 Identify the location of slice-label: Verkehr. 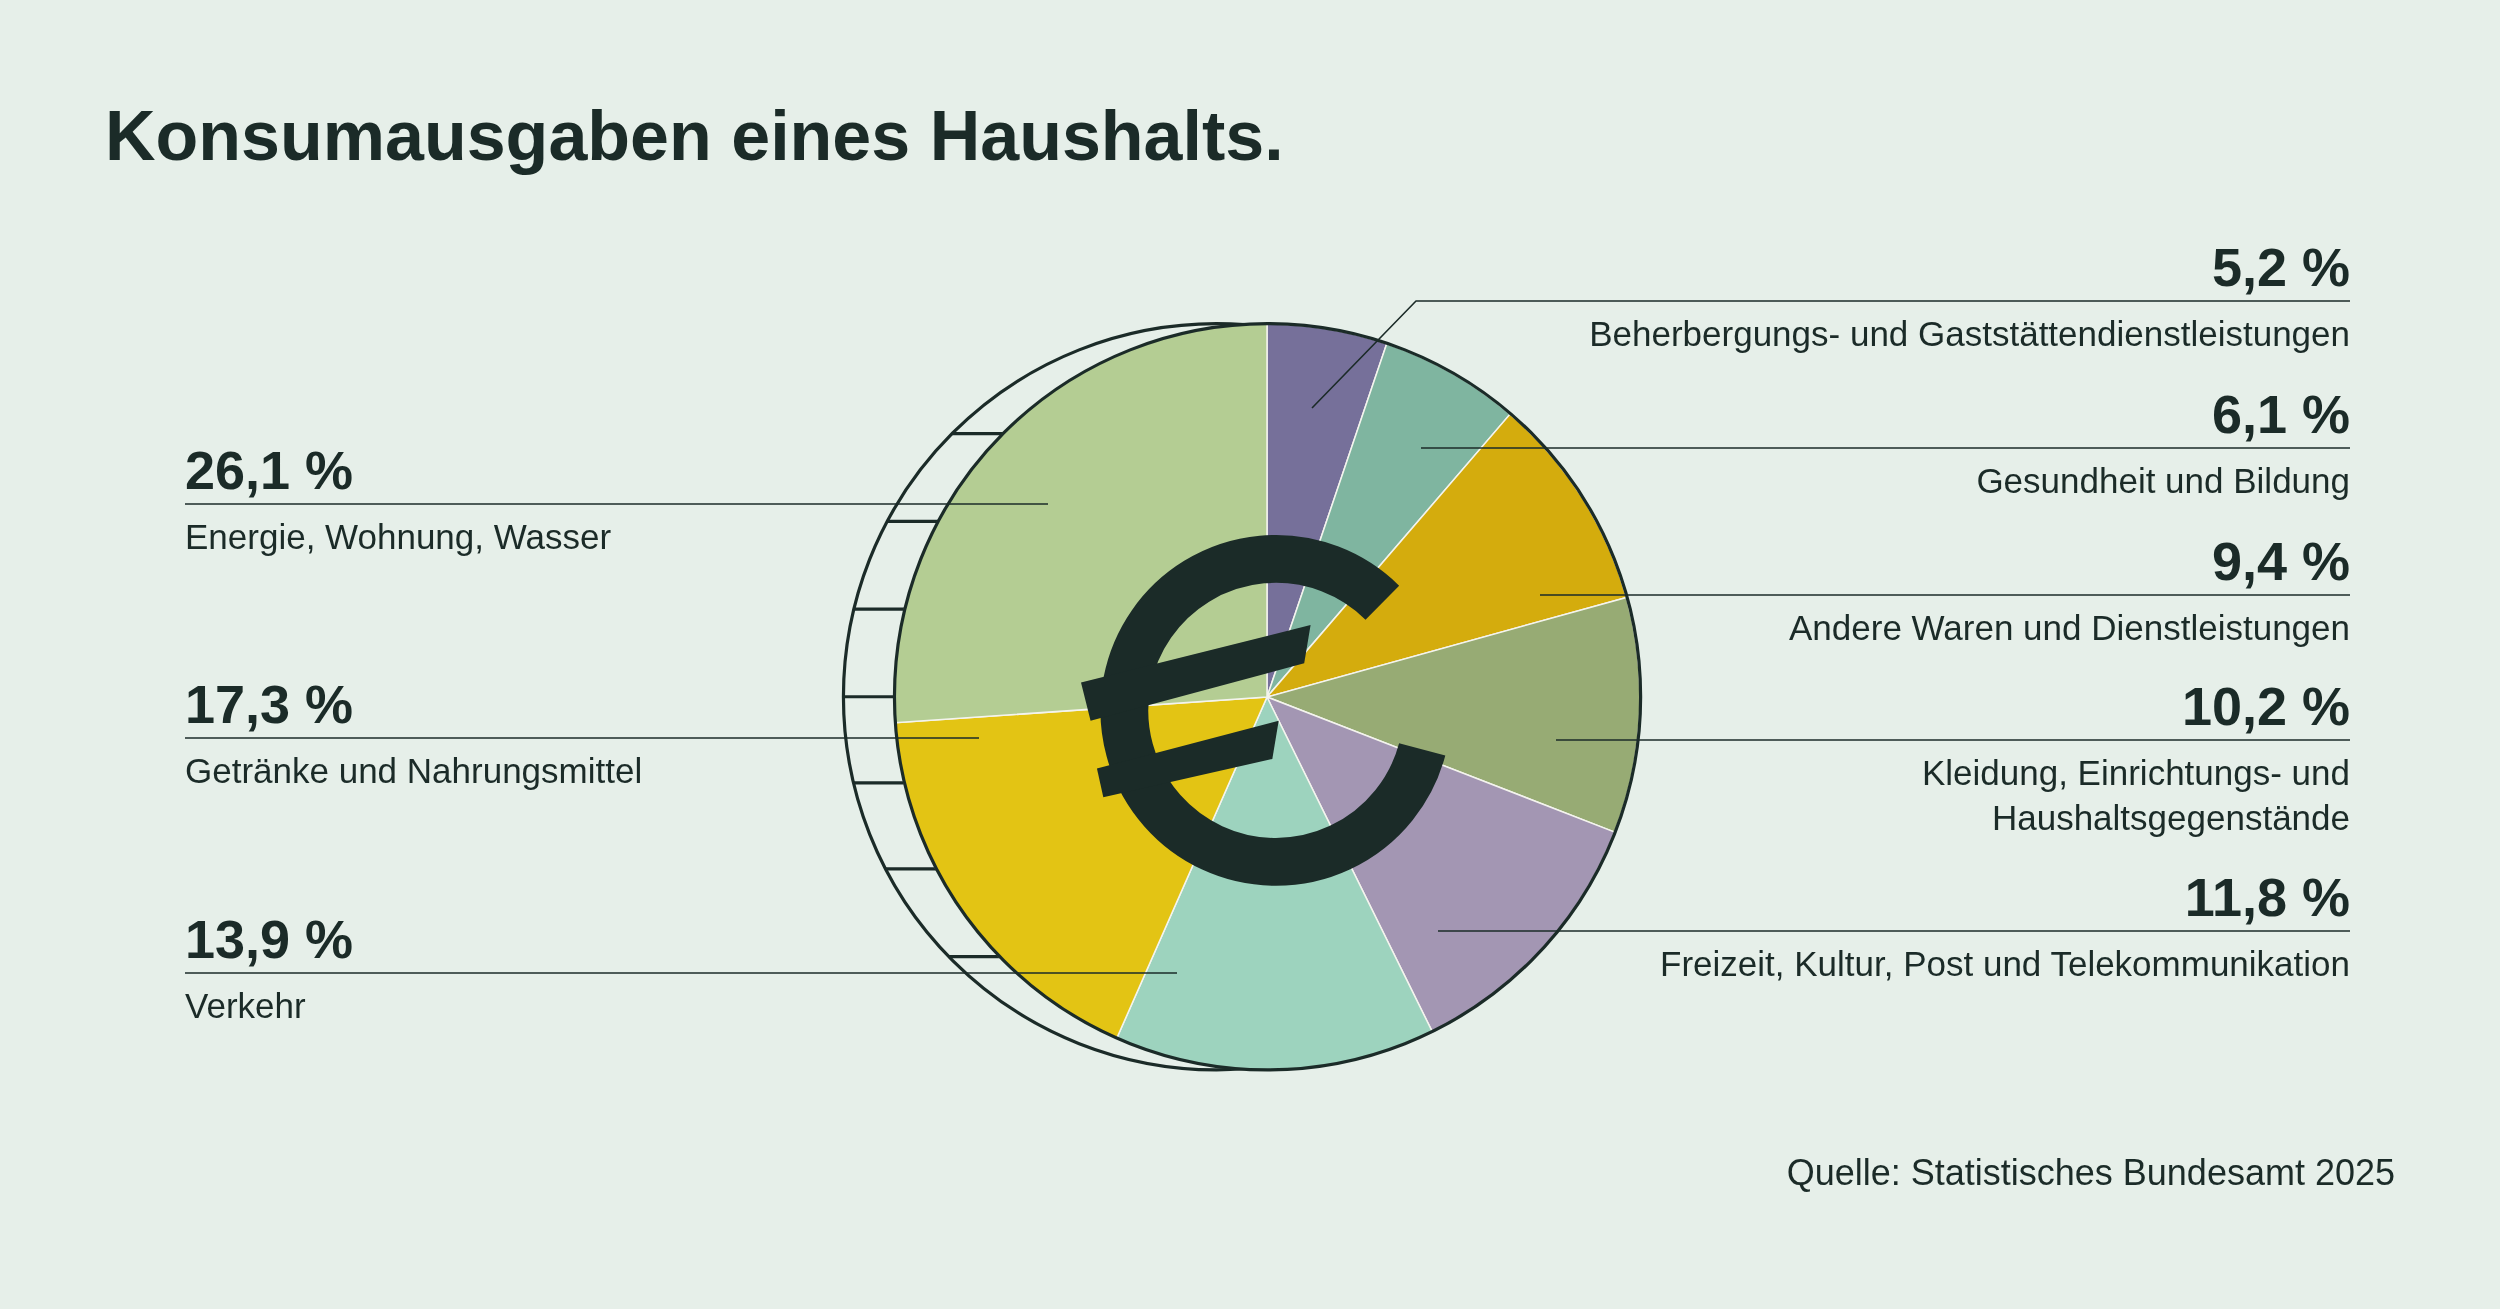
(245, 1005).